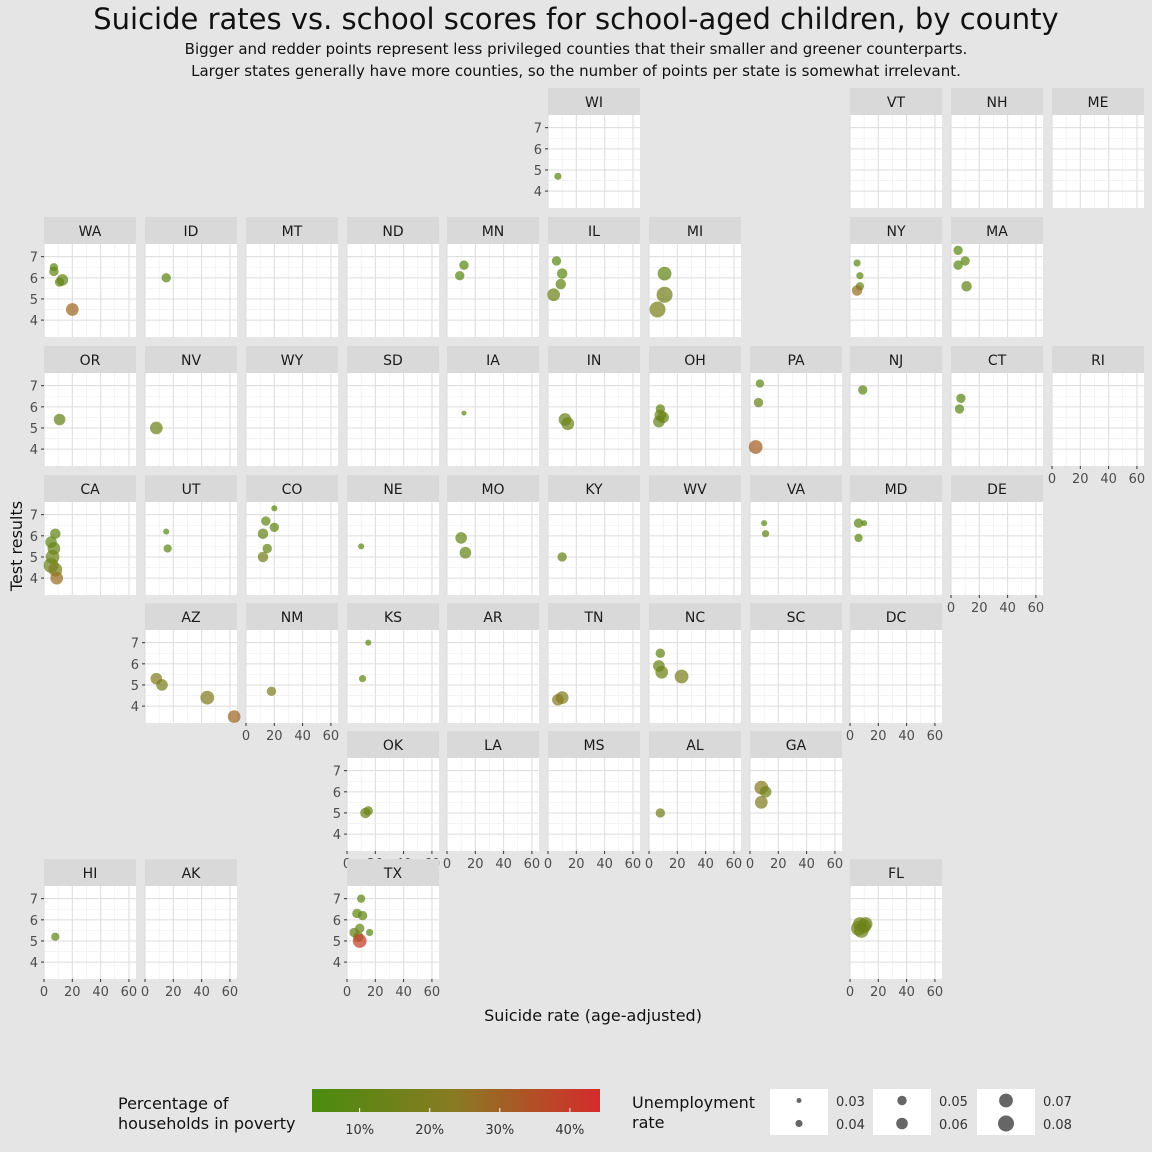  I want to click on panel-ar: AR, so click(492, 663).